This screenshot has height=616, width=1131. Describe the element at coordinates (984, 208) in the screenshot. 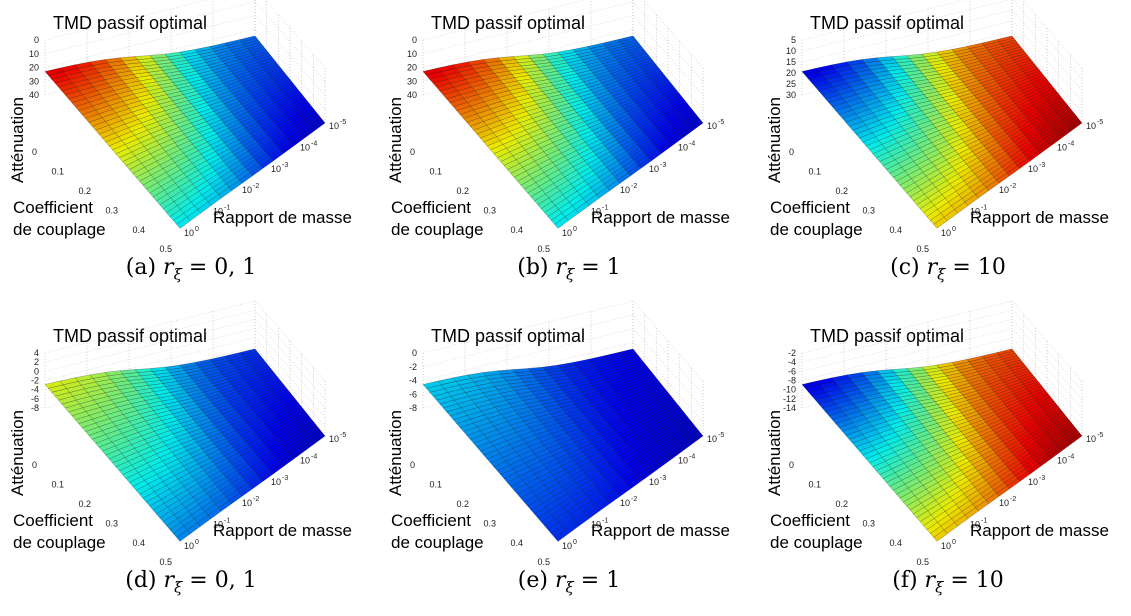

I see `y-tick-exponent: -1` at that location.